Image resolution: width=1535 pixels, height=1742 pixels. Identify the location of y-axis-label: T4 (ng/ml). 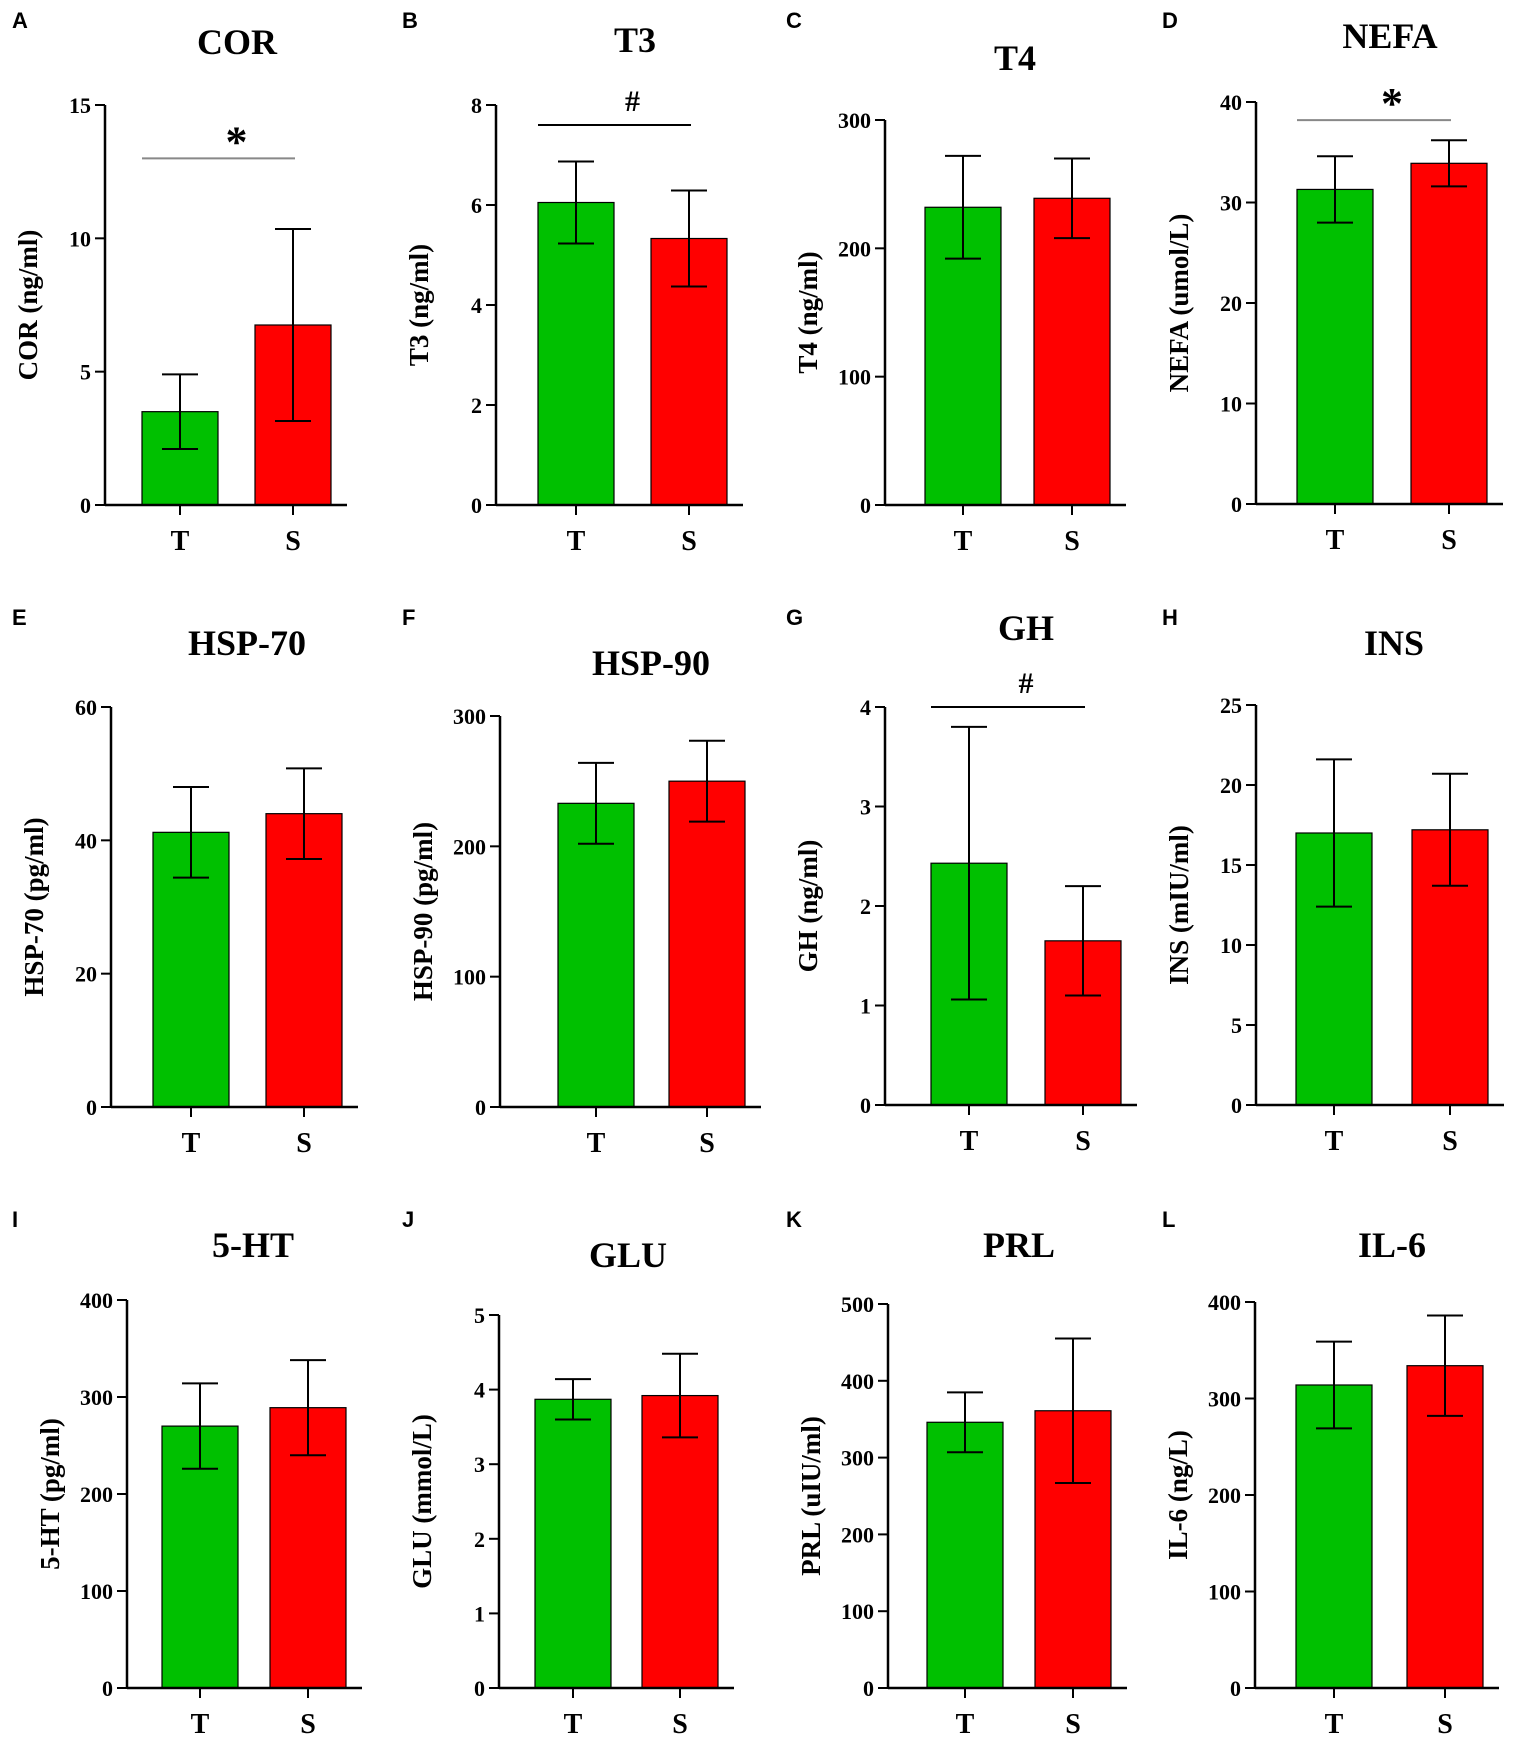
(808, 312).